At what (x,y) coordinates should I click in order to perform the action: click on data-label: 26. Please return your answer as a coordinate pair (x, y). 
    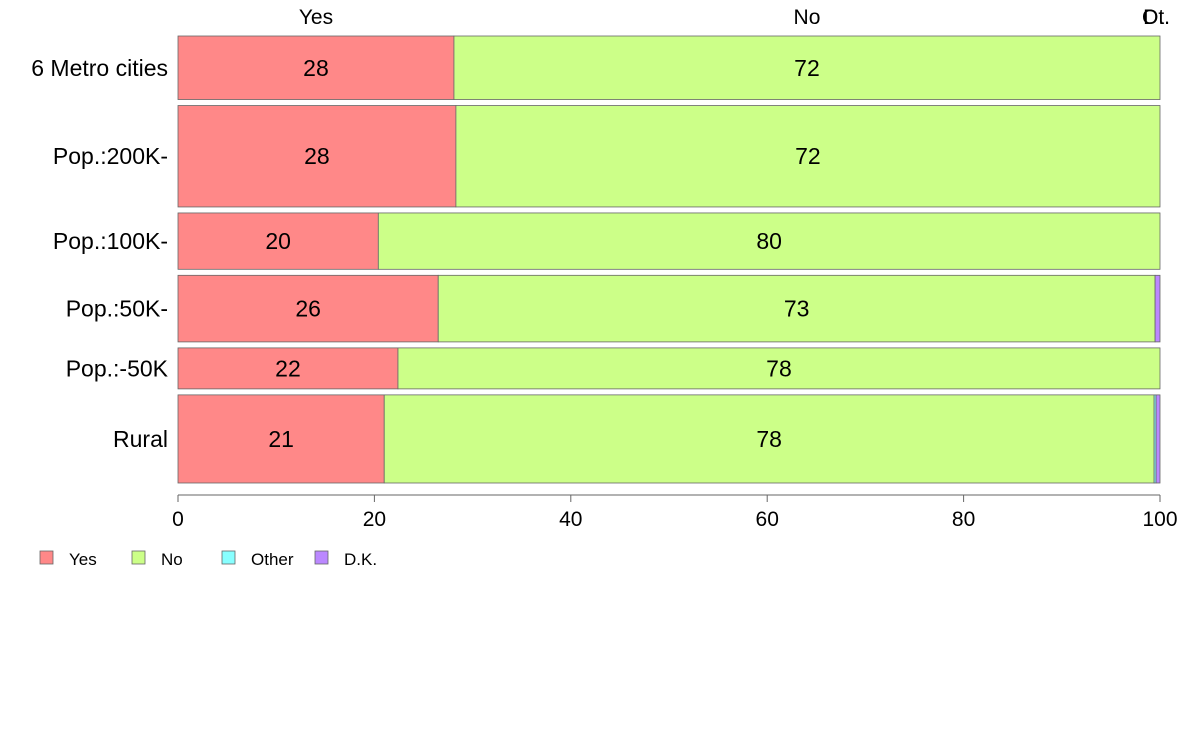
    Looking at the image, I should click on (308, 309).